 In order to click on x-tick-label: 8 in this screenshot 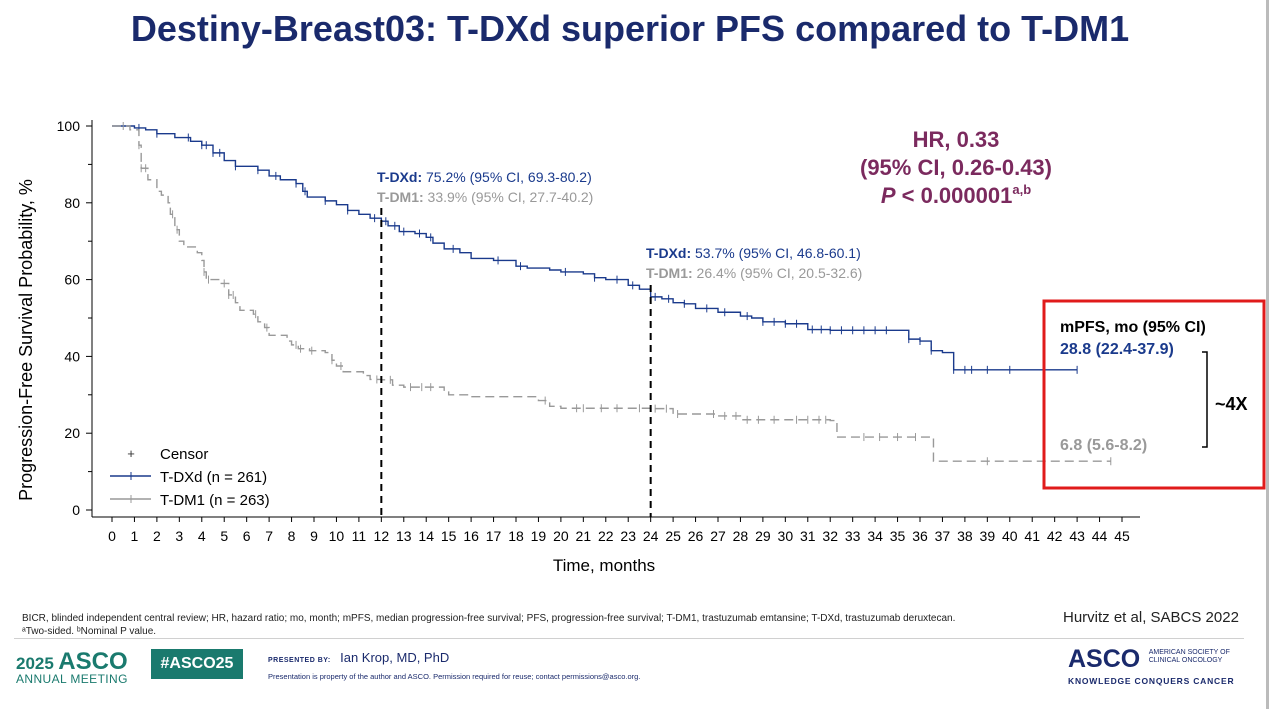, I will do `click(292, 536)`.